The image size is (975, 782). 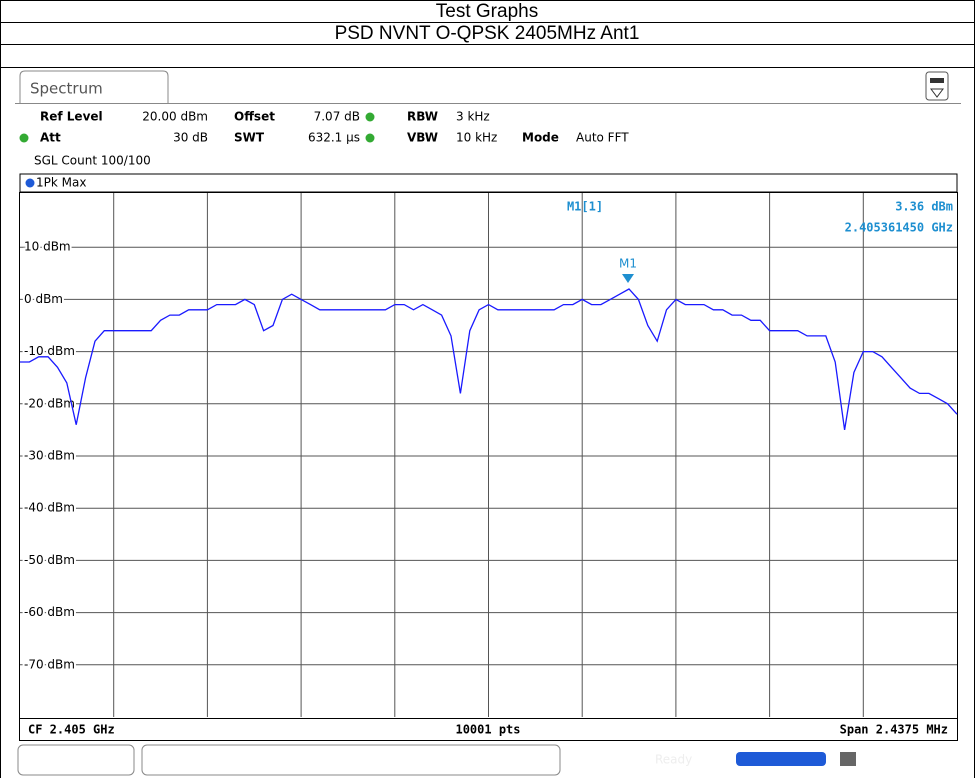 I want to click on y-tick-label: -70 dBm, so click(x=49, y=664).